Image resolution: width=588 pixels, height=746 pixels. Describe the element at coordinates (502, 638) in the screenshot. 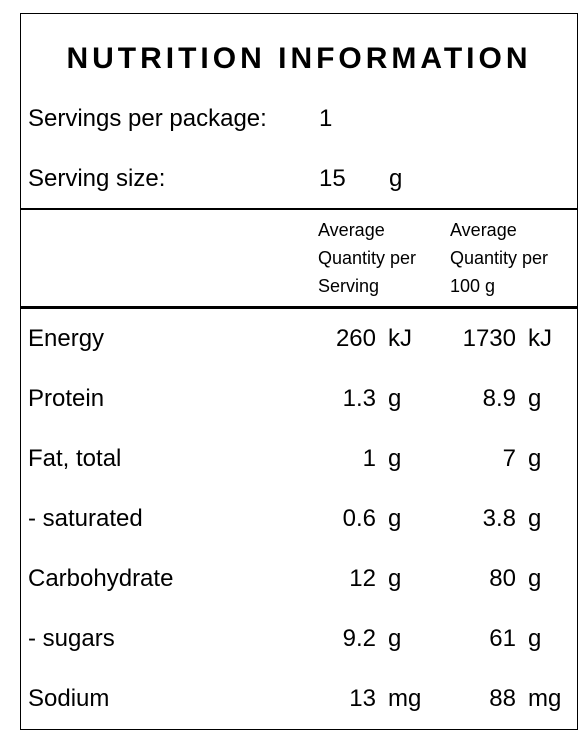

I see `per-100g-value: 61` at that location.